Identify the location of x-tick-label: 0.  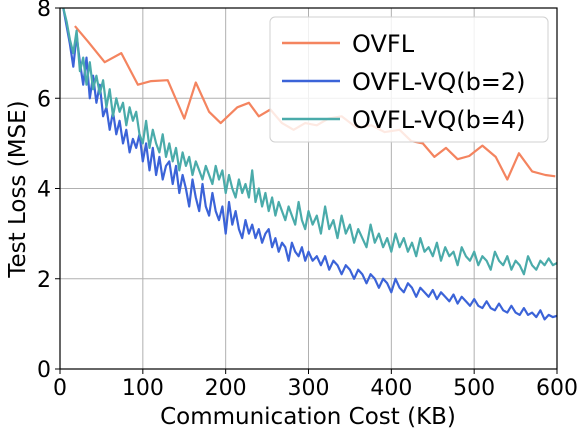
(60, 388).